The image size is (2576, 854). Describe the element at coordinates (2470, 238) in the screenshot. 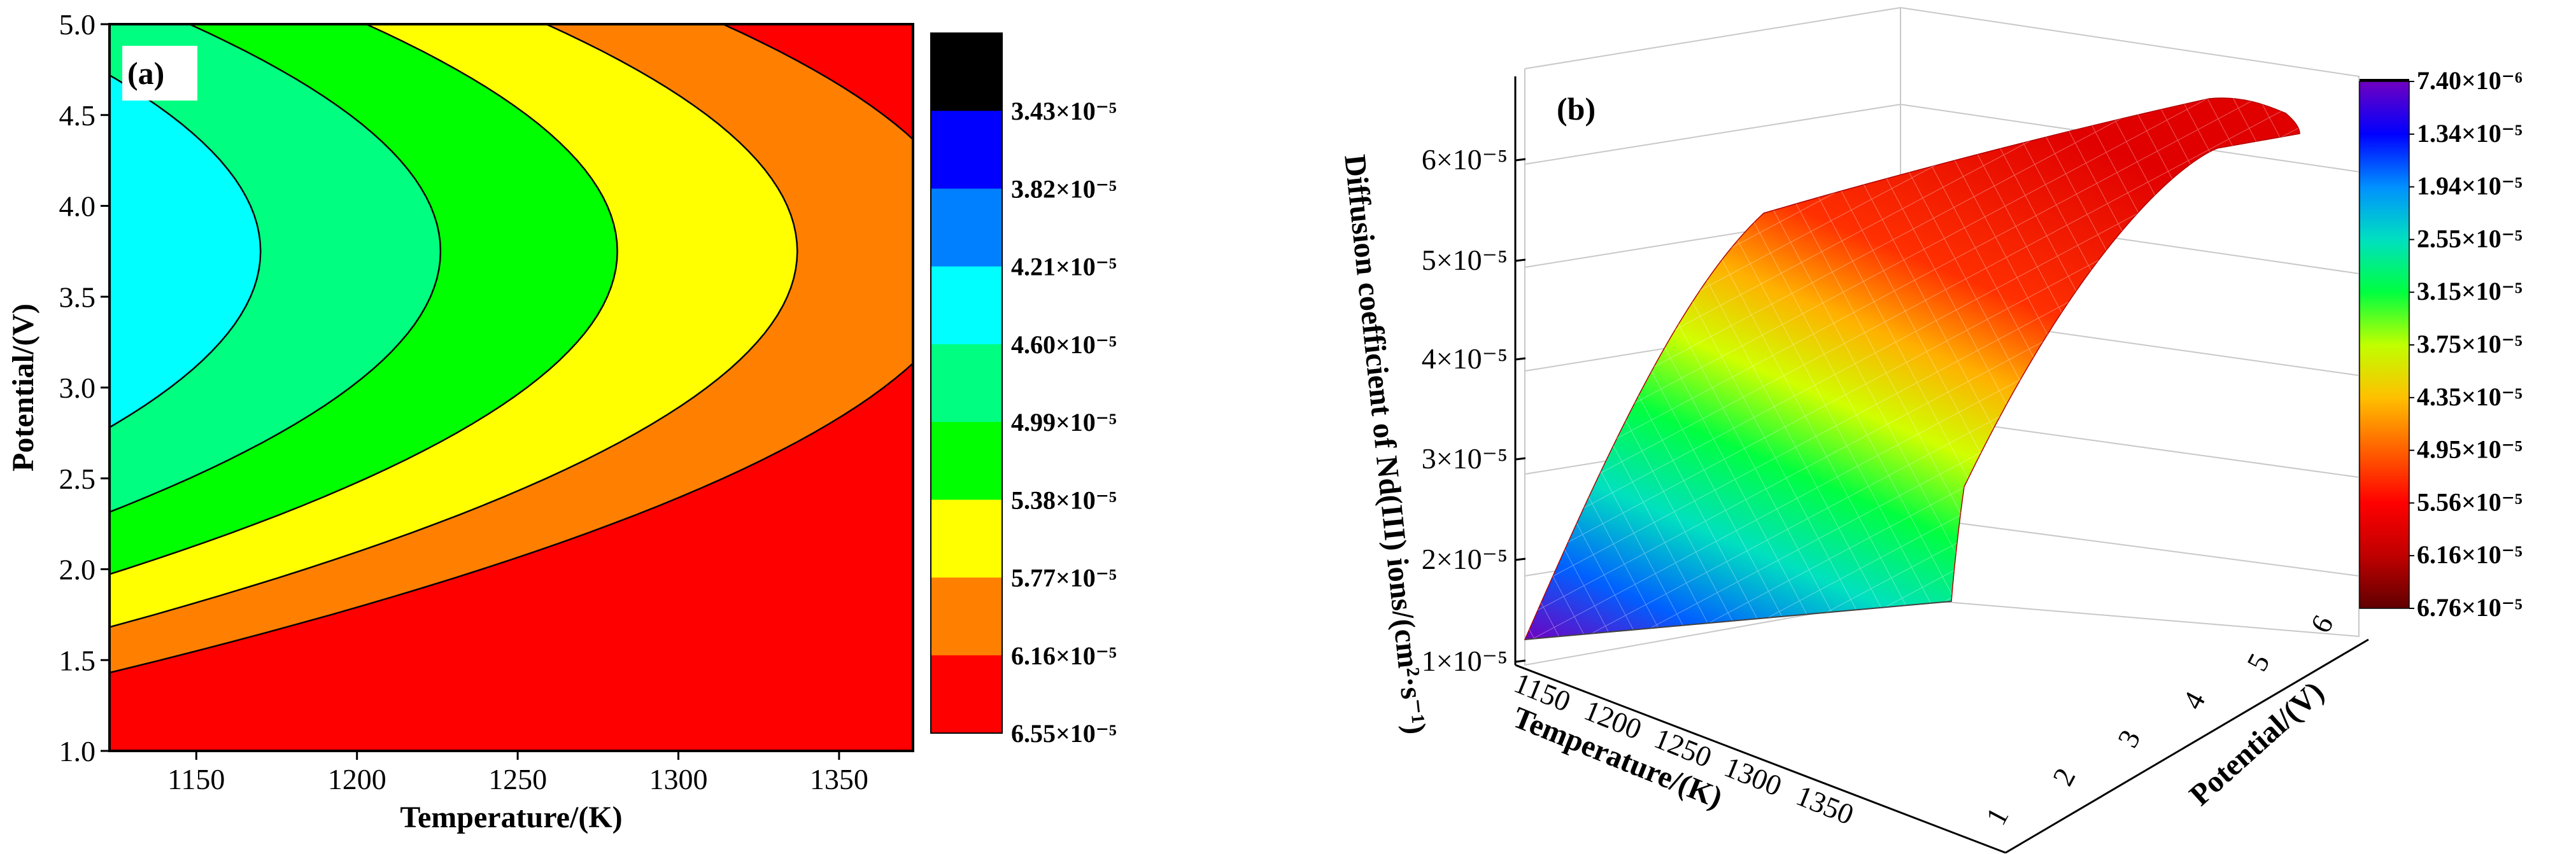

I see `colorbar-label-b: 2.55×10⁻⁵` at that location.